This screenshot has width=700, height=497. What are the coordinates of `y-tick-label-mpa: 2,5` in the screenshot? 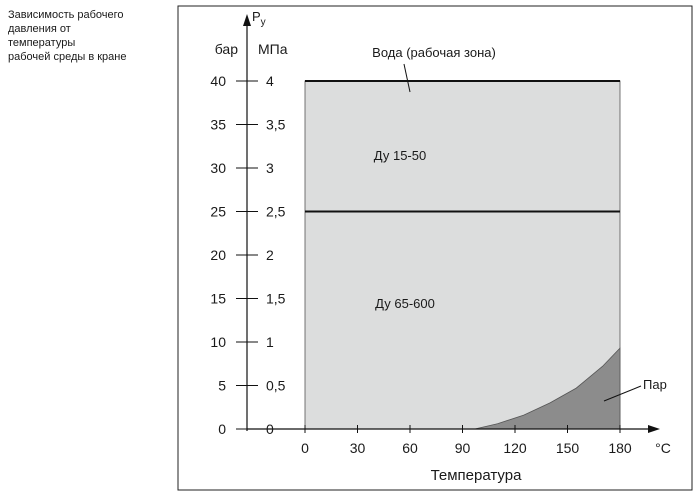 It's located at (276, 212).